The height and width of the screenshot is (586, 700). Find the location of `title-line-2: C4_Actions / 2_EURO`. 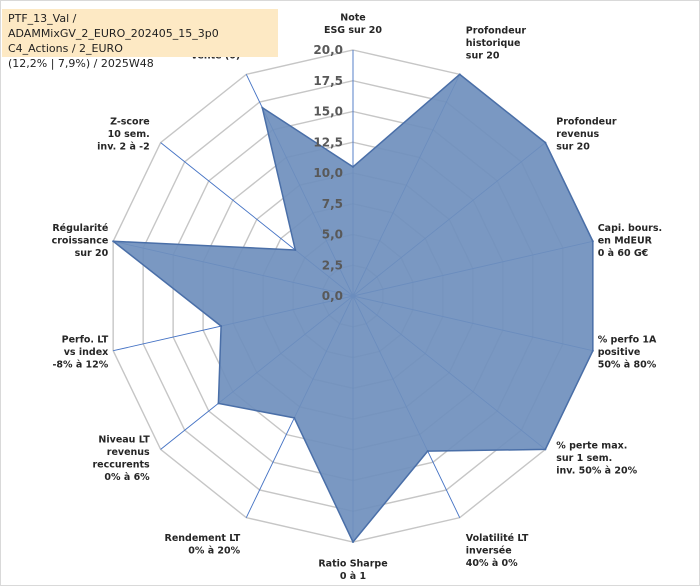

title-line-2: C4_Actions / 2_EURO is located at coordinates (65, 48).